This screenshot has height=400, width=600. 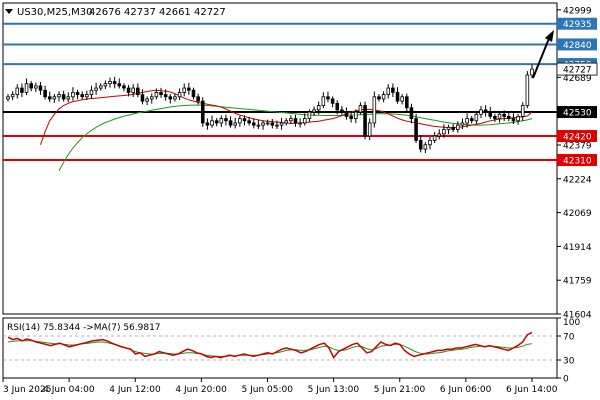 I want to click on x-tick-label: 4 Jun 12:00, so click(x=135, y=390).